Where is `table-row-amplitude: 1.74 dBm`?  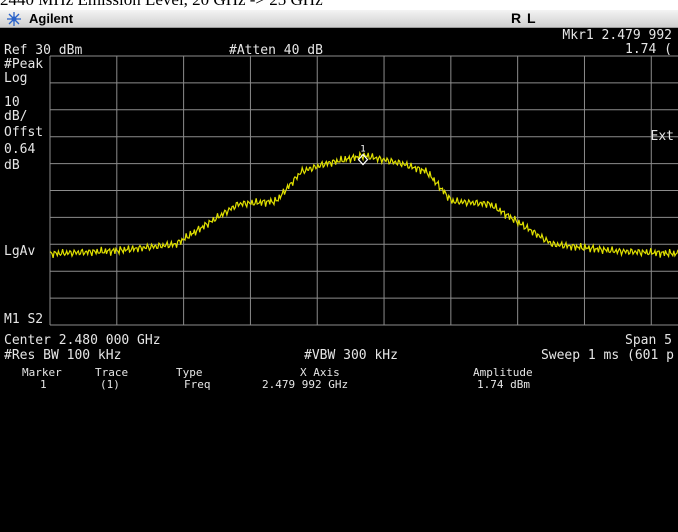
table-row-amplitude: 1.74 dBm is located at coordinates (503, 384).